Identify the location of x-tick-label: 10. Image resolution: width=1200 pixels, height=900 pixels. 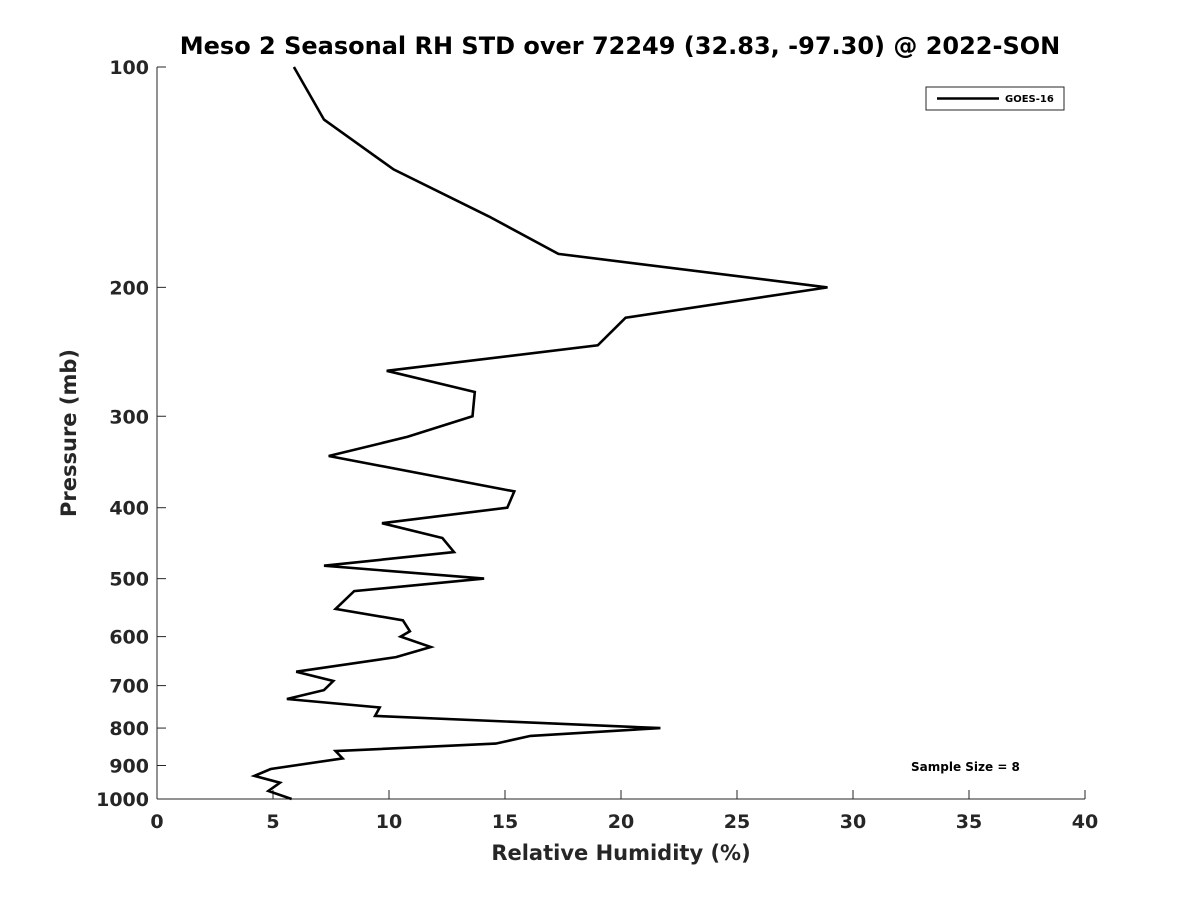
(389, 822).